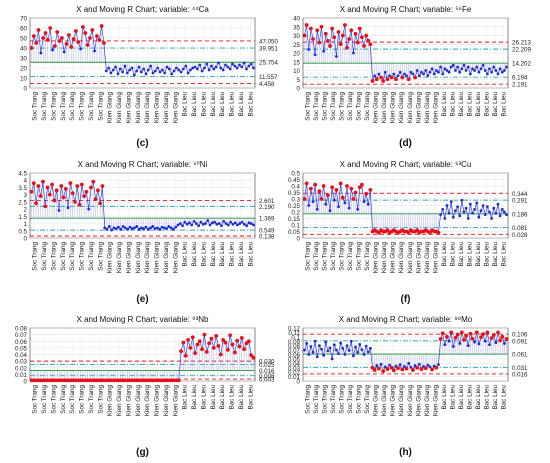  What do you see at coordinates (520, 368) in the screenshot?
I see `control-limit-label: 0.031` at bounding box center [520, 368].